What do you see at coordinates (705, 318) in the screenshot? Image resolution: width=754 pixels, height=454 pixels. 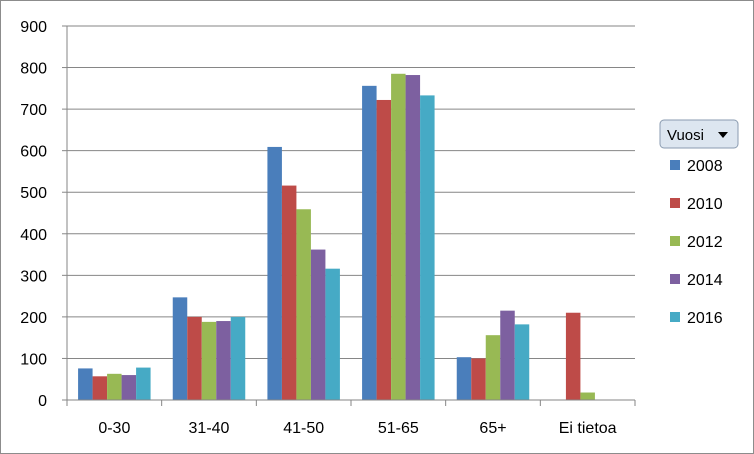 I see `legend-label: 2016` at bounding box center [705, 318].